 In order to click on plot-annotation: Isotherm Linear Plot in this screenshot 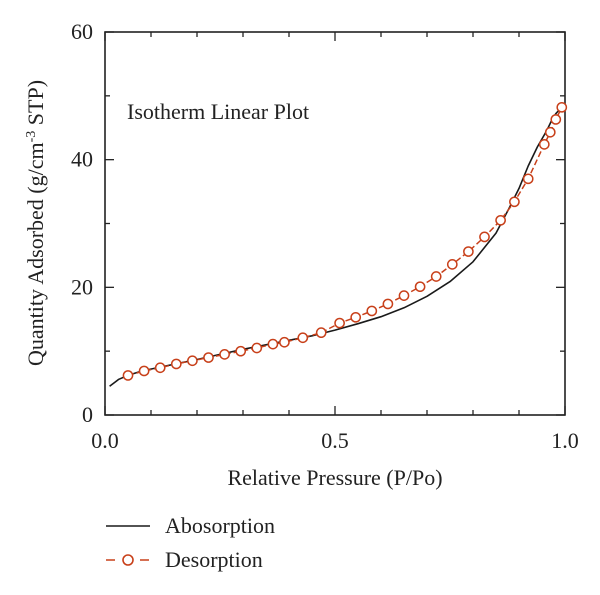, I will do `click(218, 111)`.